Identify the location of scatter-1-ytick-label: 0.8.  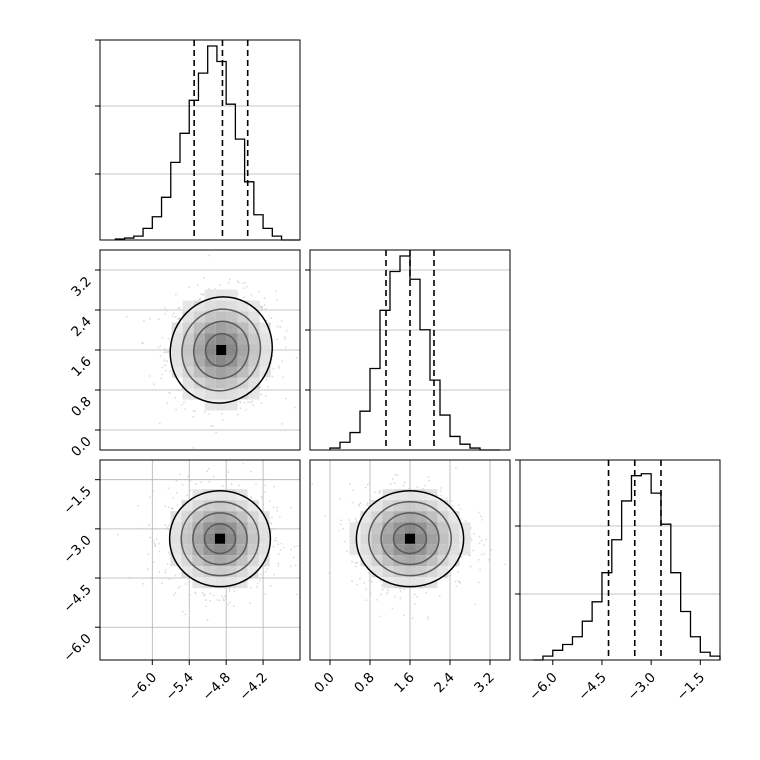
(81, 407).